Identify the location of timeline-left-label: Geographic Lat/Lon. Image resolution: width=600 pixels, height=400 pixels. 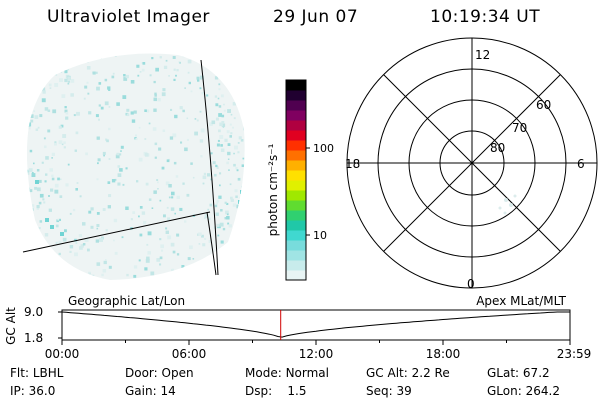
(126, 301).